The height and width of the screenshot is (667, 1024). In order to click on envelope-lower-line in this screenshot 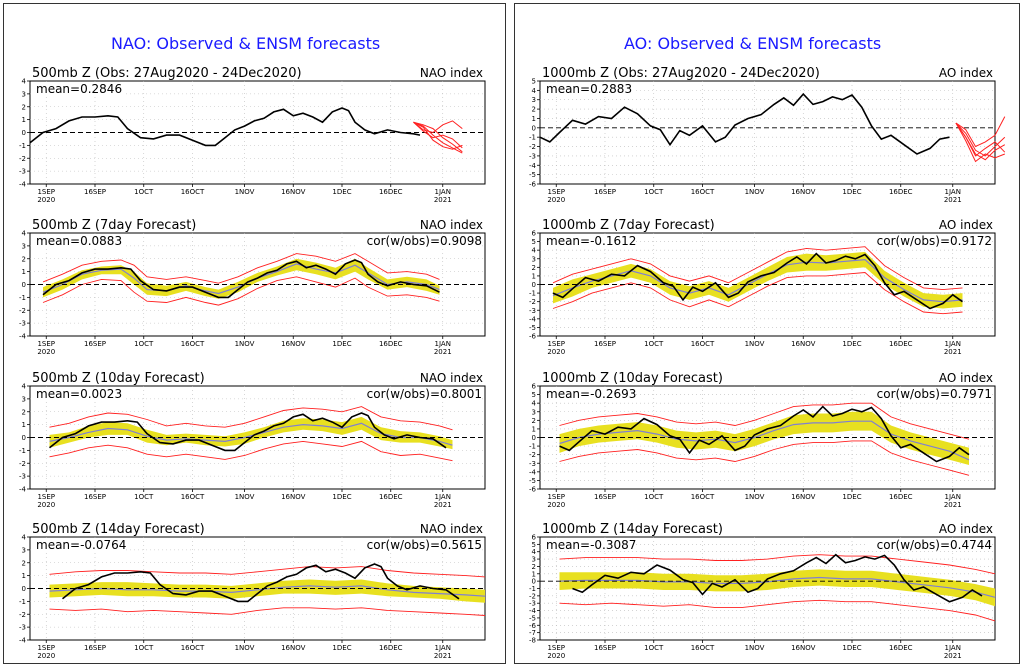, I will do `click(241, 291)`.